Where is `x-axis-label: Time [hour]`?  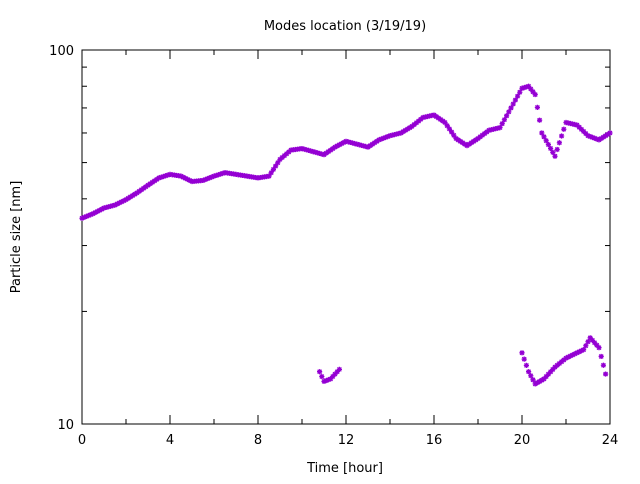
x-axis-label: Time [hour] is located at coordinates (344, 468).